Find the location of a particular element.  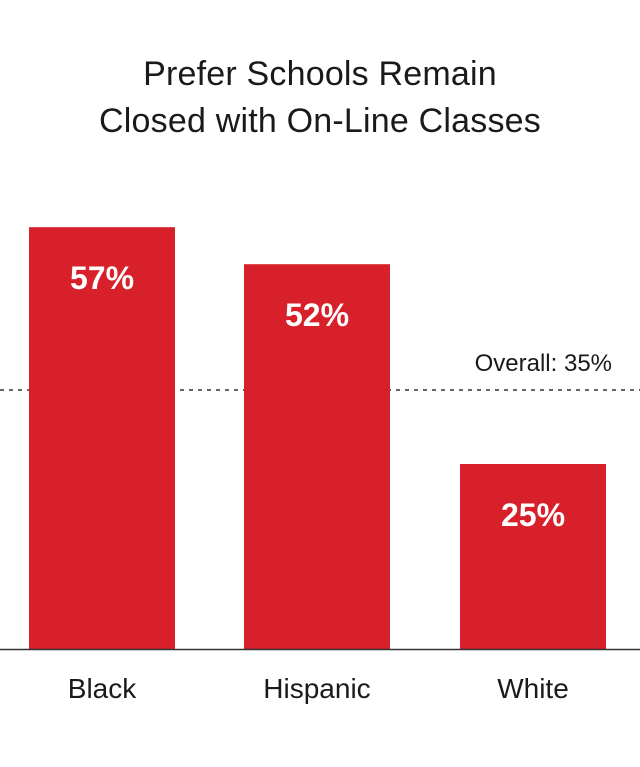

bar-black is located at coordinates (102, 438).